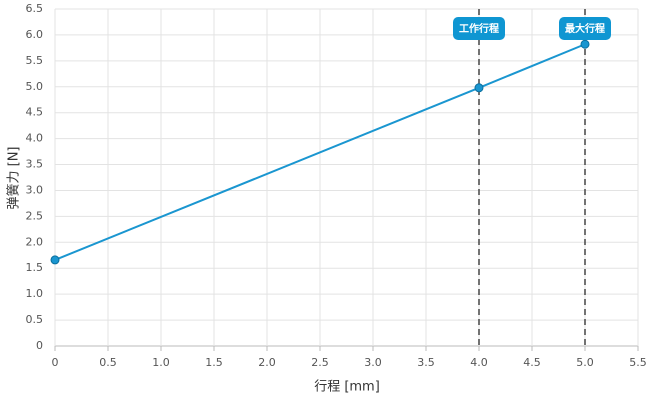 This screenshot has height=400, width=650. Describe the element at coordinates (585, 362) in the screenshot. I see `x-tick-label: 5.0` at that location.